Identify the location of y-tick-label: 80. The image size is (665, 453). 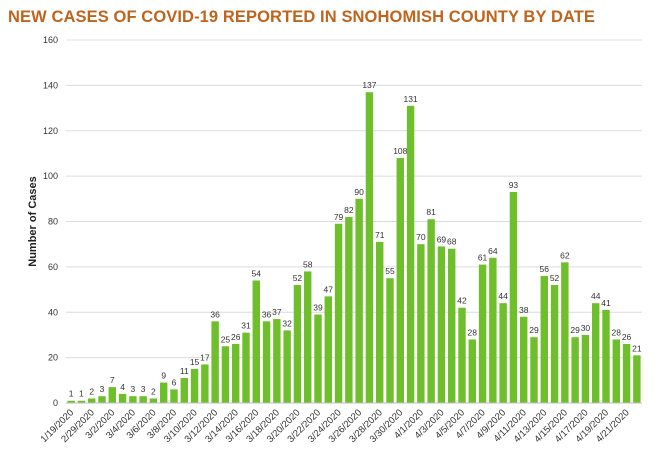
(53, 222).